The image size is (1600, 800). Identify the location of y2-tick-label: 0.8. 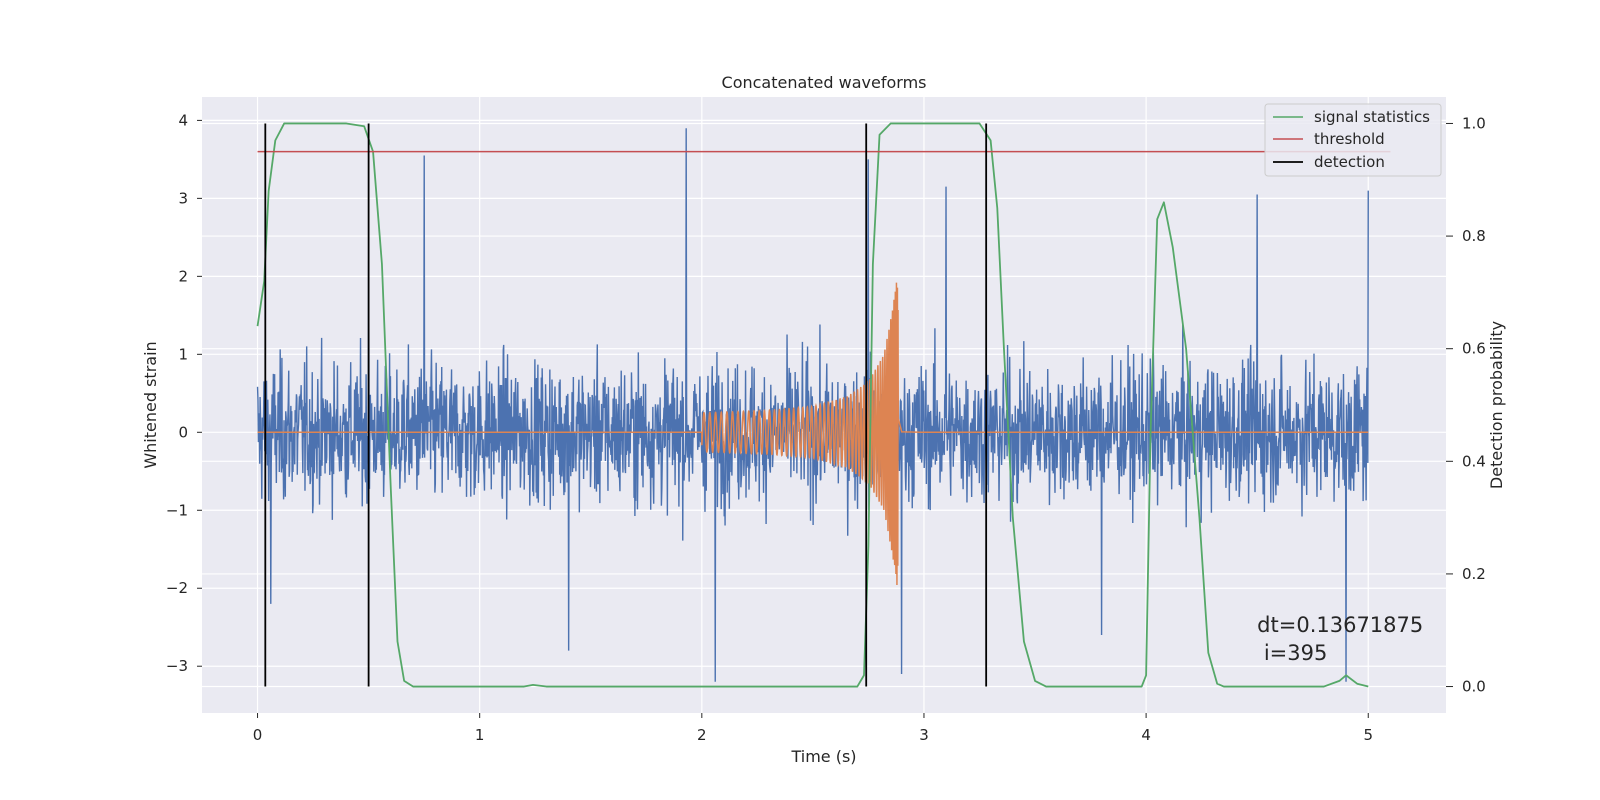
(1474, 236).